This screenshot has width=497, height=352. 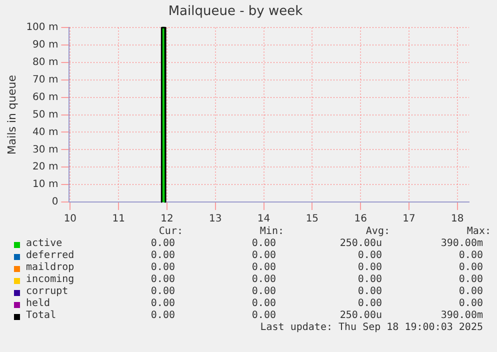 What do you see at coordinates (41, 315) in the screenshot?
I see `legend-label: Total` at bounding box center [41, 315].